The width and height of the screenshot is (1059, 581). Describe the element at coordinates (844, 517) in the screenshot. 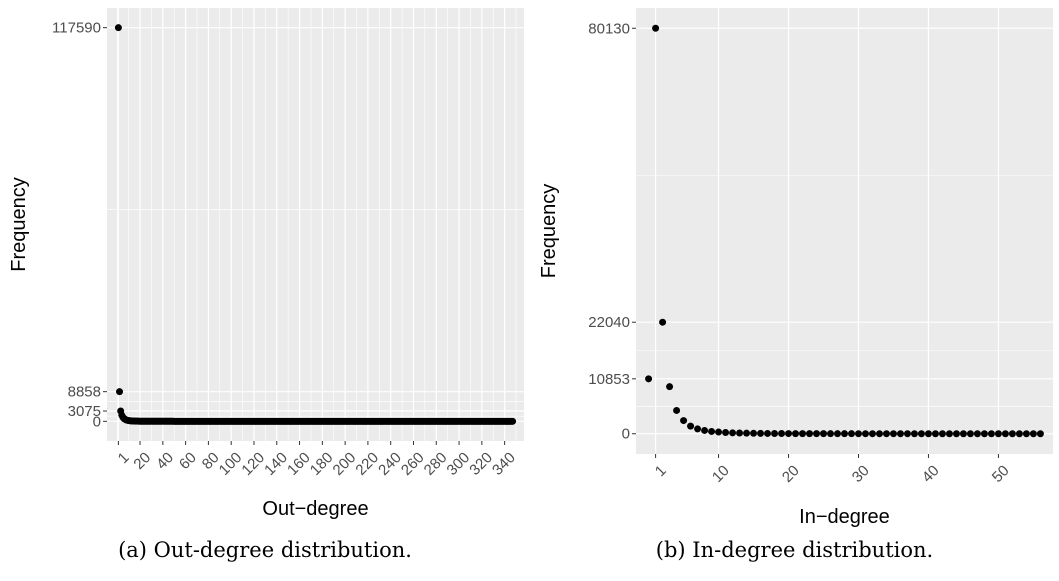

I see `x-axis-title: In−degree` at that location.